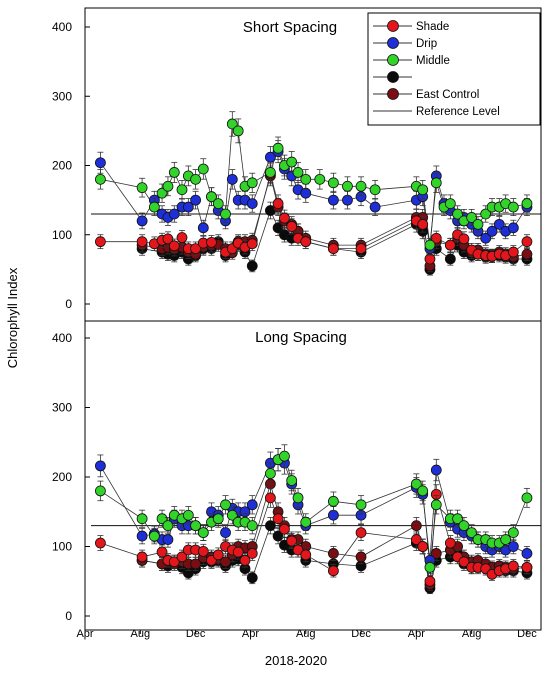 The width and height of the screenshot is (550, 677). Describe the element at coordinates (454, 69) in the screenshot. I see `legend-box` at that location.